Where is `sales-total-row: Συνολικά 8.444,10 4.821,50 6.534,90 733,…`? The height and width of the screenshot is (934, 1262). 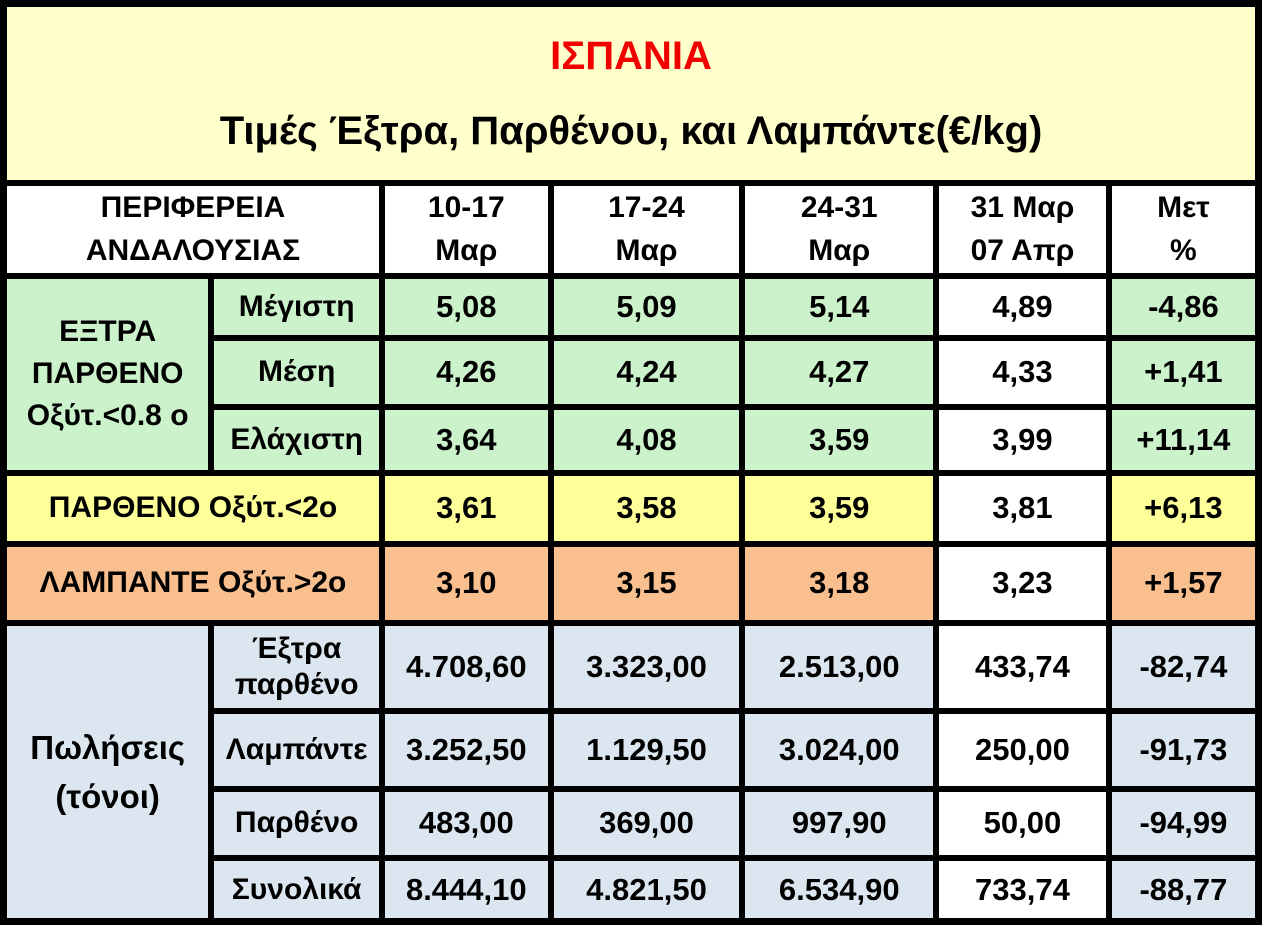 sales-total-row: Συνολικά 8.444,10 4.821,50 6.534,90 733,… is located at coordinates (633, 889).